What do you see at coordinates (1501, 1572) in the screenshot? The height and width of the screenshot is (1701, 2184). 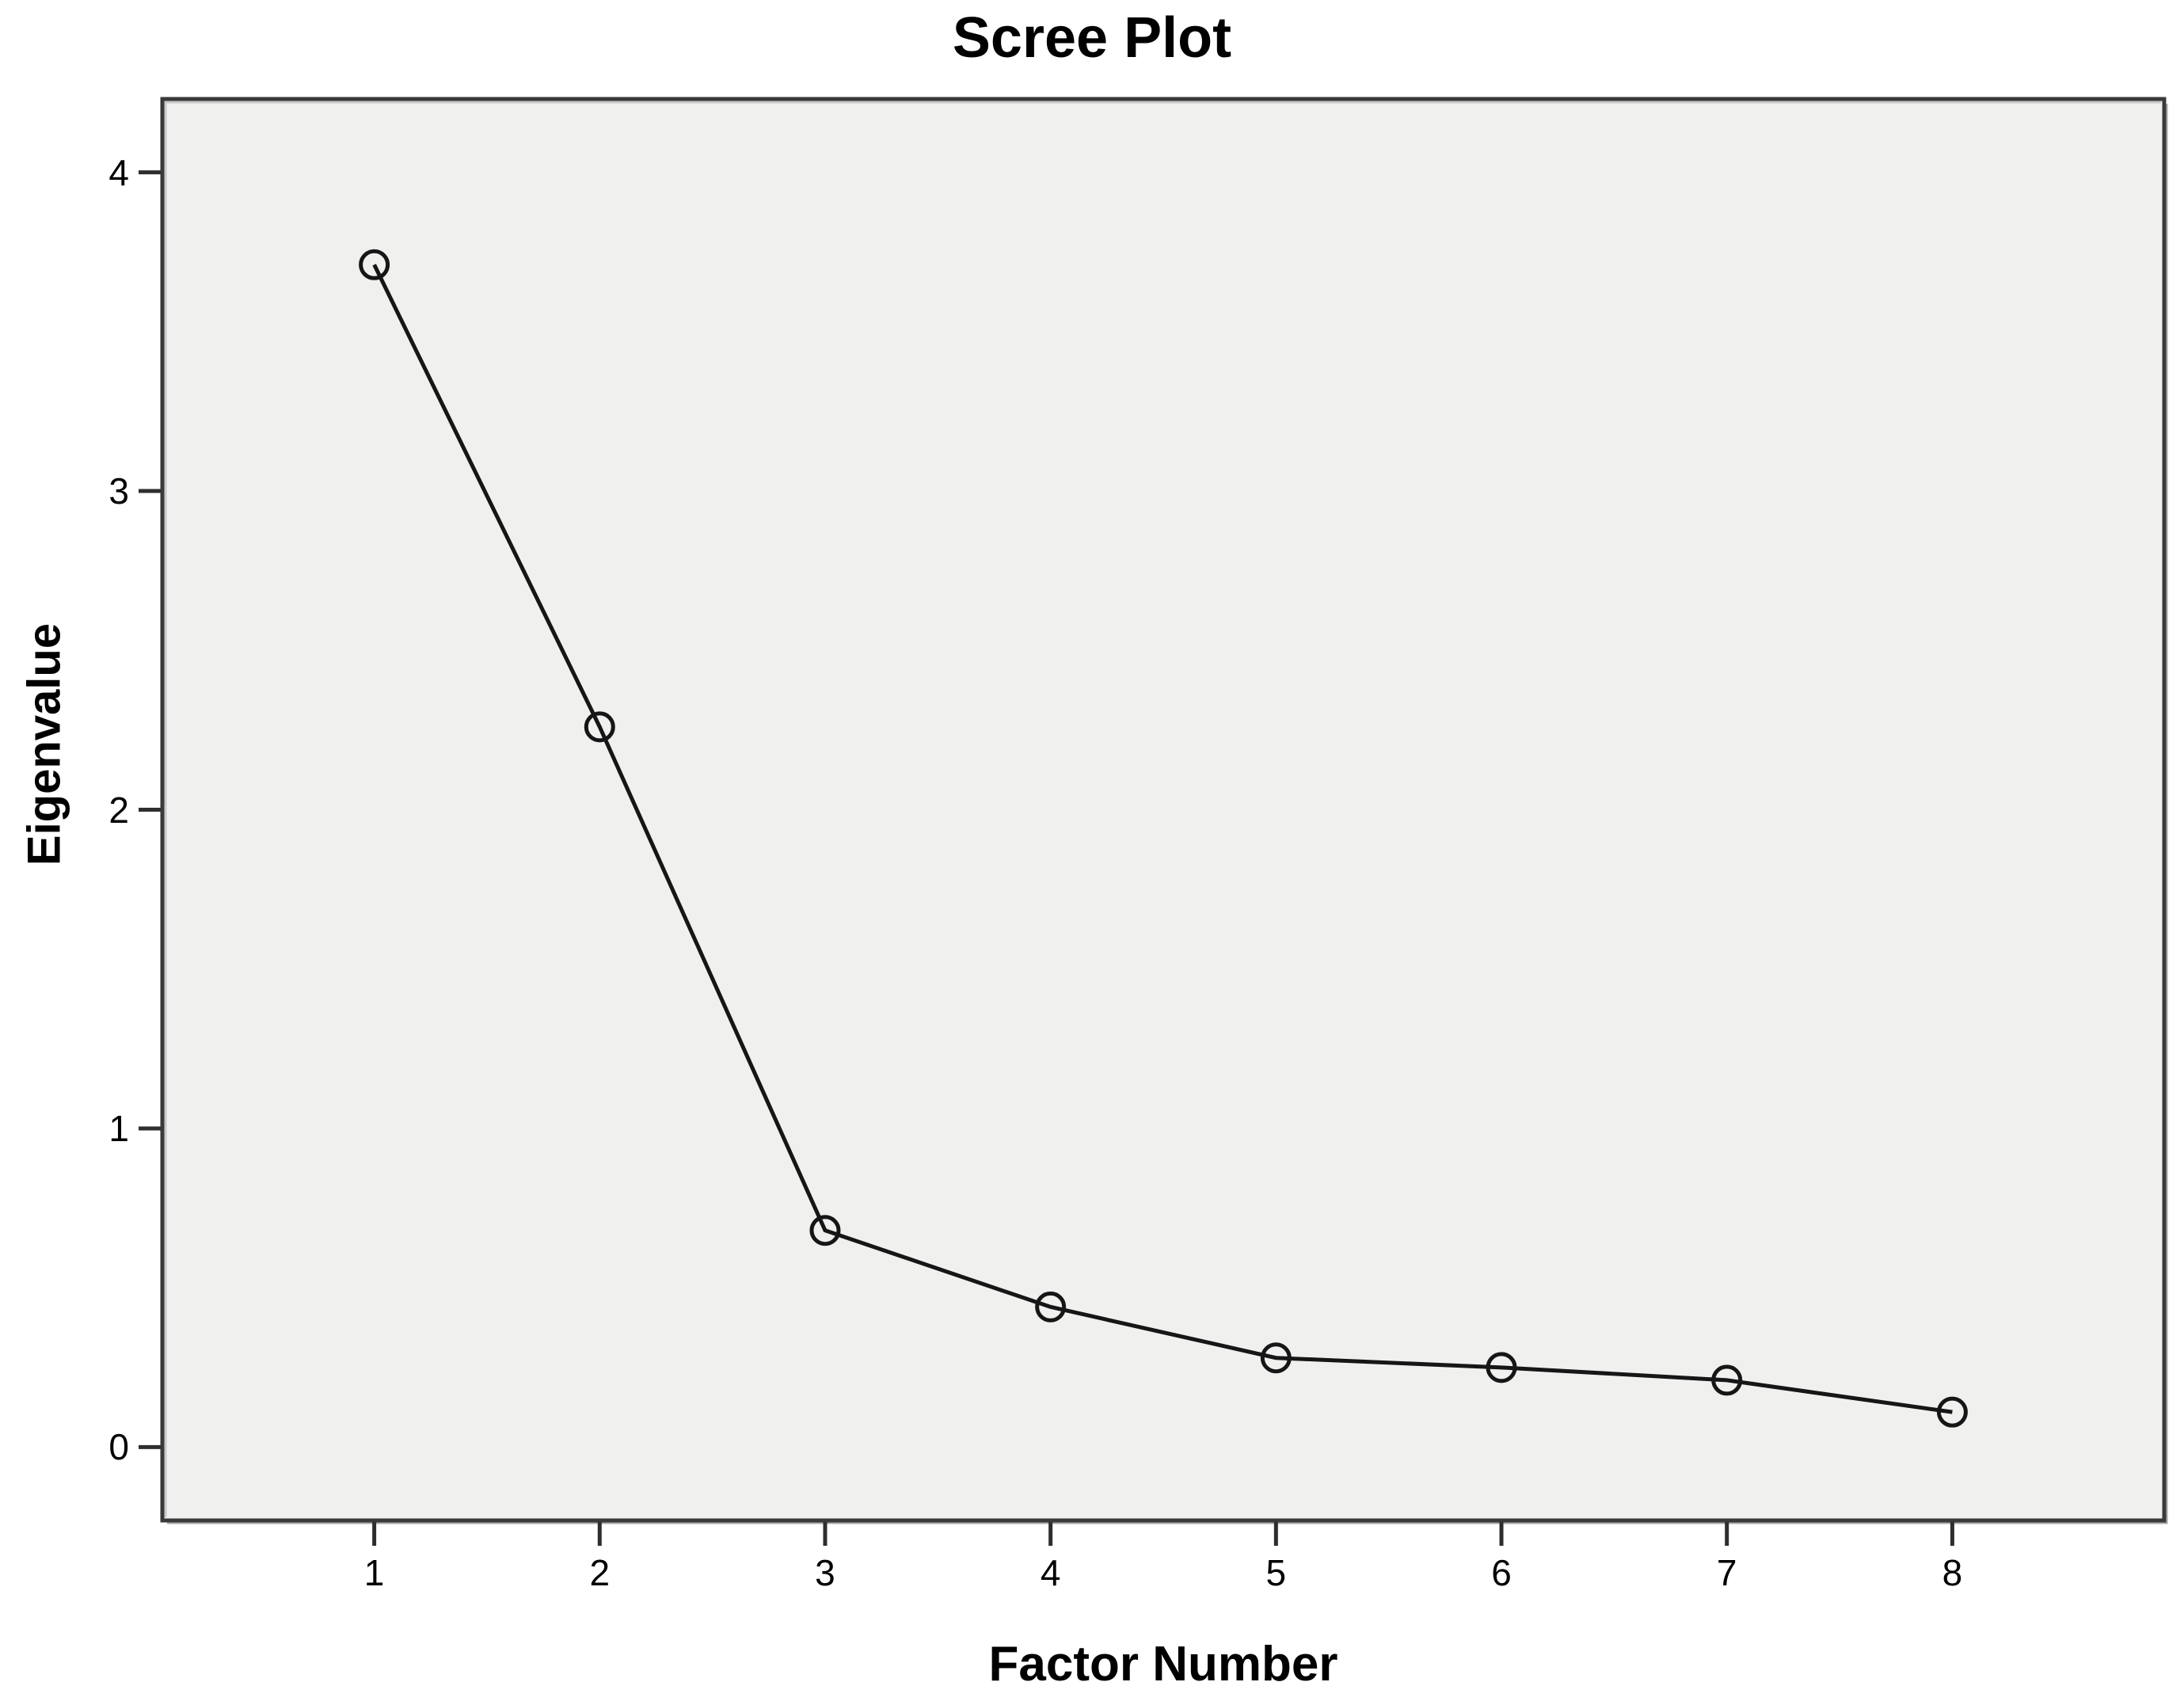 I see `x-tick-label: 6` at bounding box center [1501, 1572].